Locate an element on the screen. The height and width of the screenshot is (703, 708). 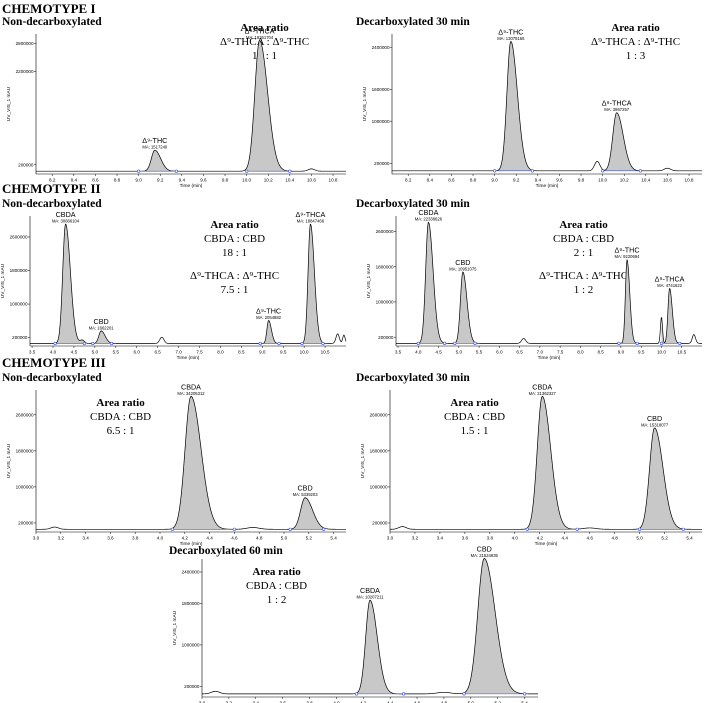
x-tick-label: 10.2 is located at coordinates (268, 180).